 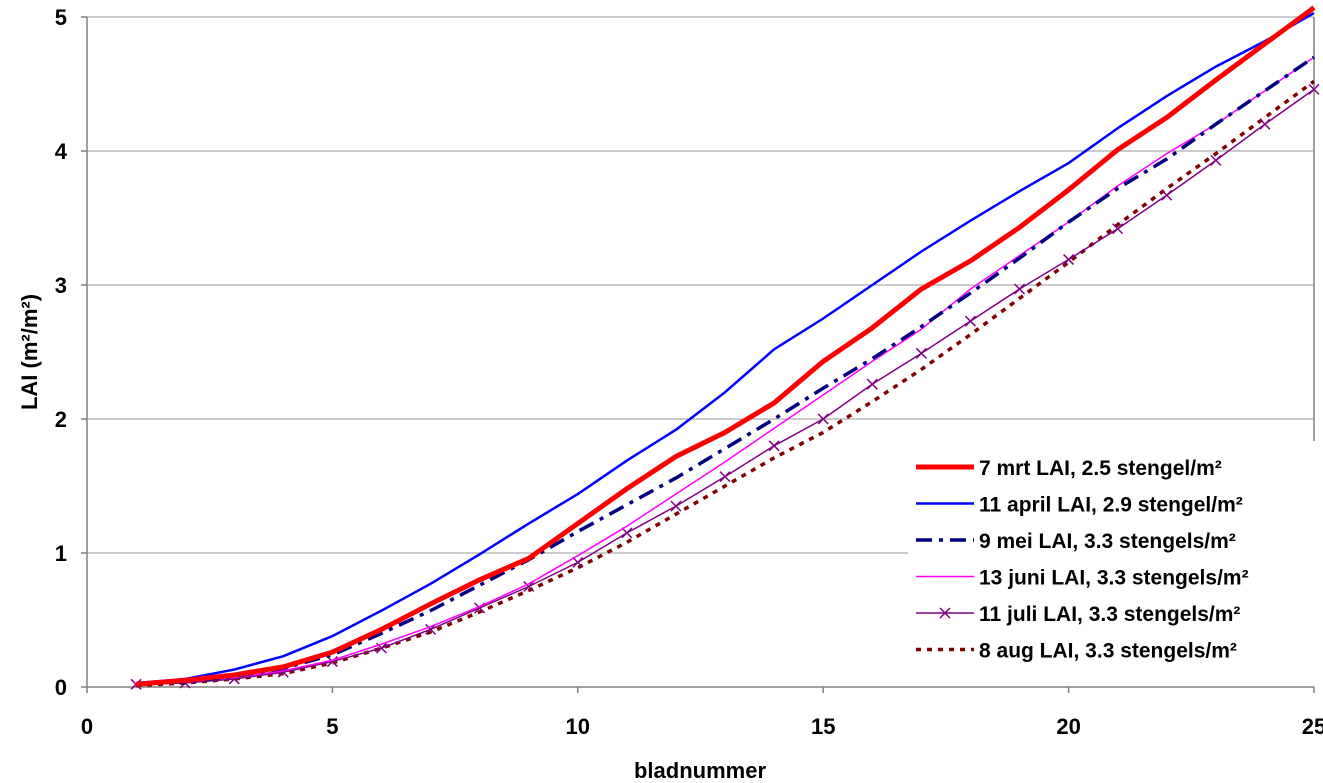 I want to click on x-tick-label-10: 10, so click(x=578, y=726).